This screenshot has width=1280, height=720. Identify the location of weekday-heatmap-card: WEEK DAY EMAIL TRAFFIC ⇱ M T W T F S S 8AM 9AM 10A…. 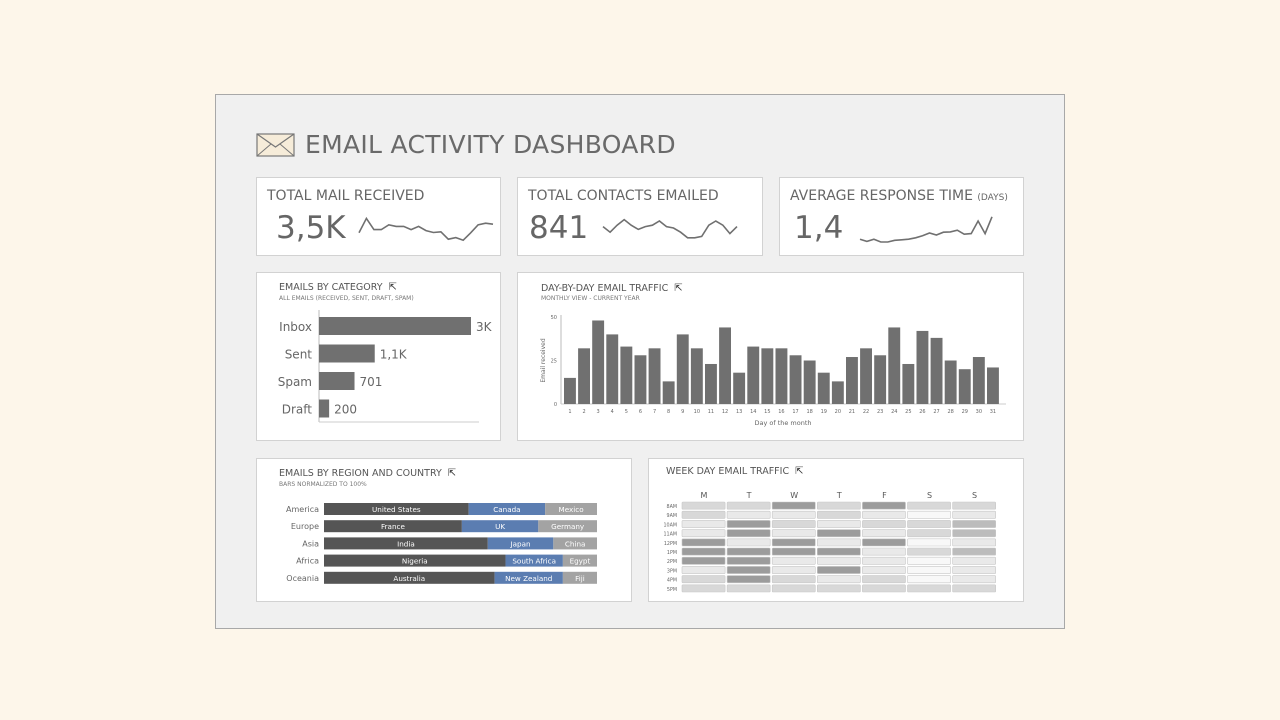
(836, 530).